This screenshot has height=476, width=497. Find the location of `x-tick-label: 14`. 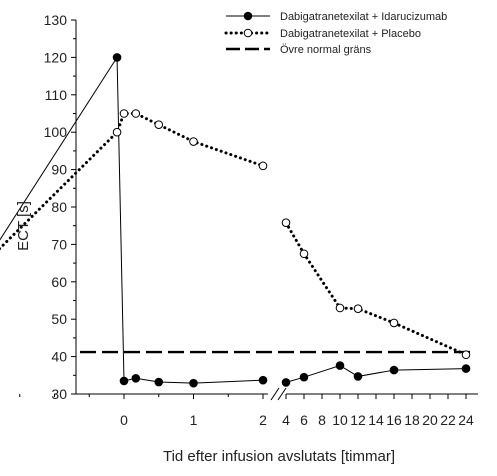

x-tick-label: 14 is located at coordinates (376, 420).